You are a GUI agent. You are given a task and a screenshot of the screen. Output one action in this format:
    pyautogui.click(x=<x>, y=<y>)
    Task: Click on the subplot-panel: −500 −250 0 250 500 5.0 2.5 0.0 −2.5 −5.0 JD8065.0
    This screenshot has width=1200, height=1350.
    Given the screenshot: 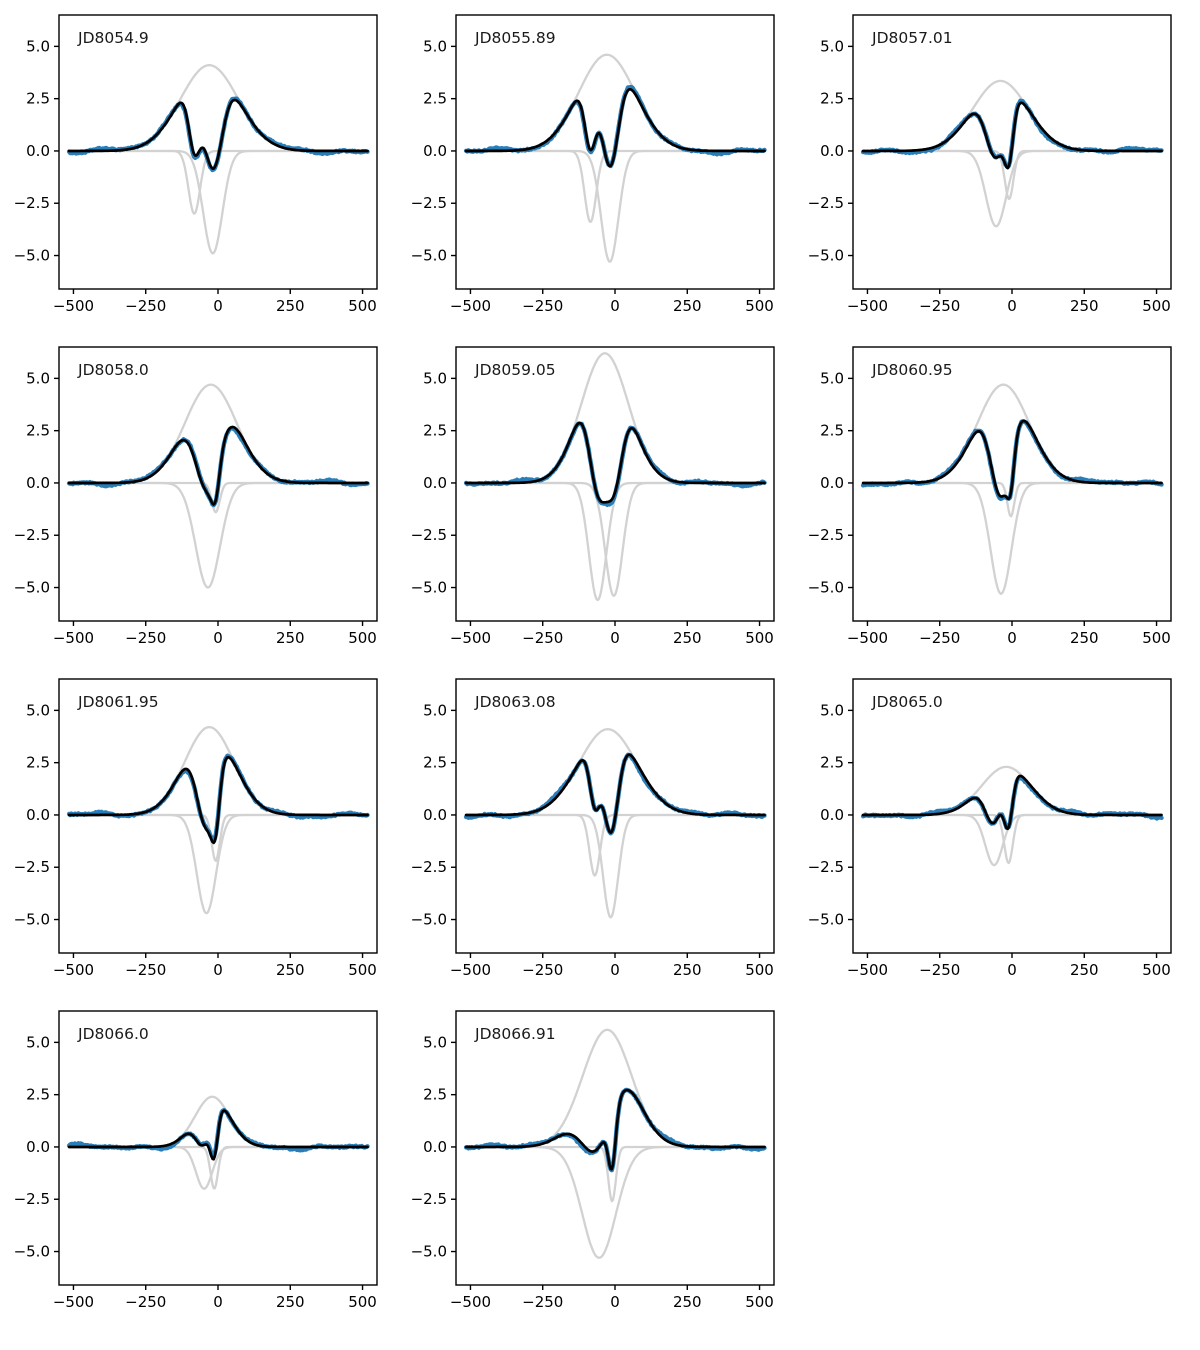 What is the action you would take?
    pyautogui.click(x=994, y=835)
    